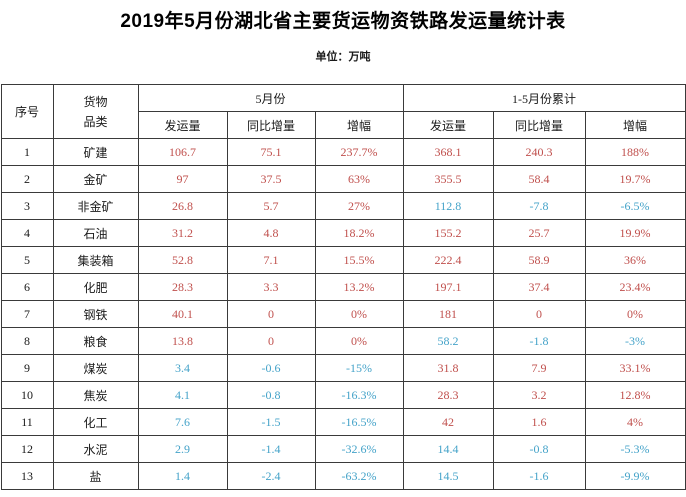 The image size is (686, 497). Describe the element at coordinates (27, 449) in the screenshot. I see `cell-index: 12` at that location.